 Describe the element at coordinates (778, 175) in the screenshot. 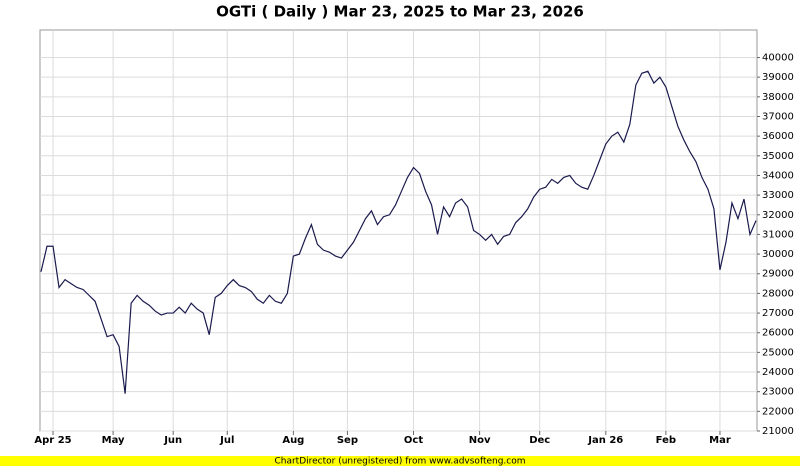

I see `y-tick-label: 34000` at that location.